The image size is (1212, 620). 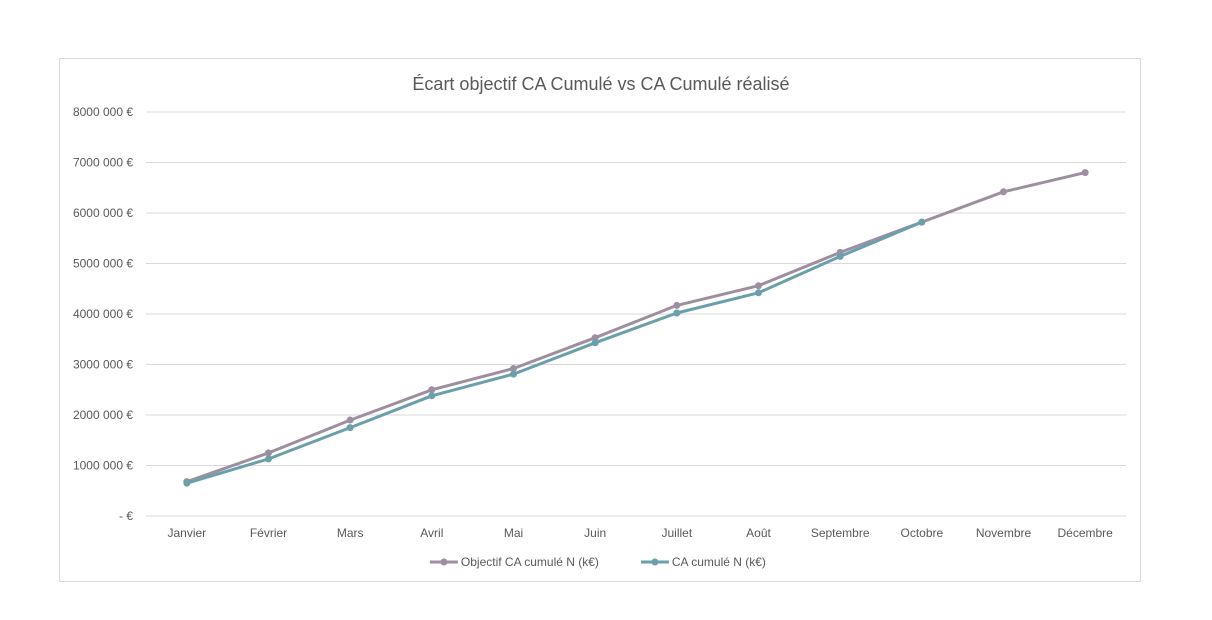 I want to click on y-tick-label: 8000 000 €, so click(x=103, y=112).